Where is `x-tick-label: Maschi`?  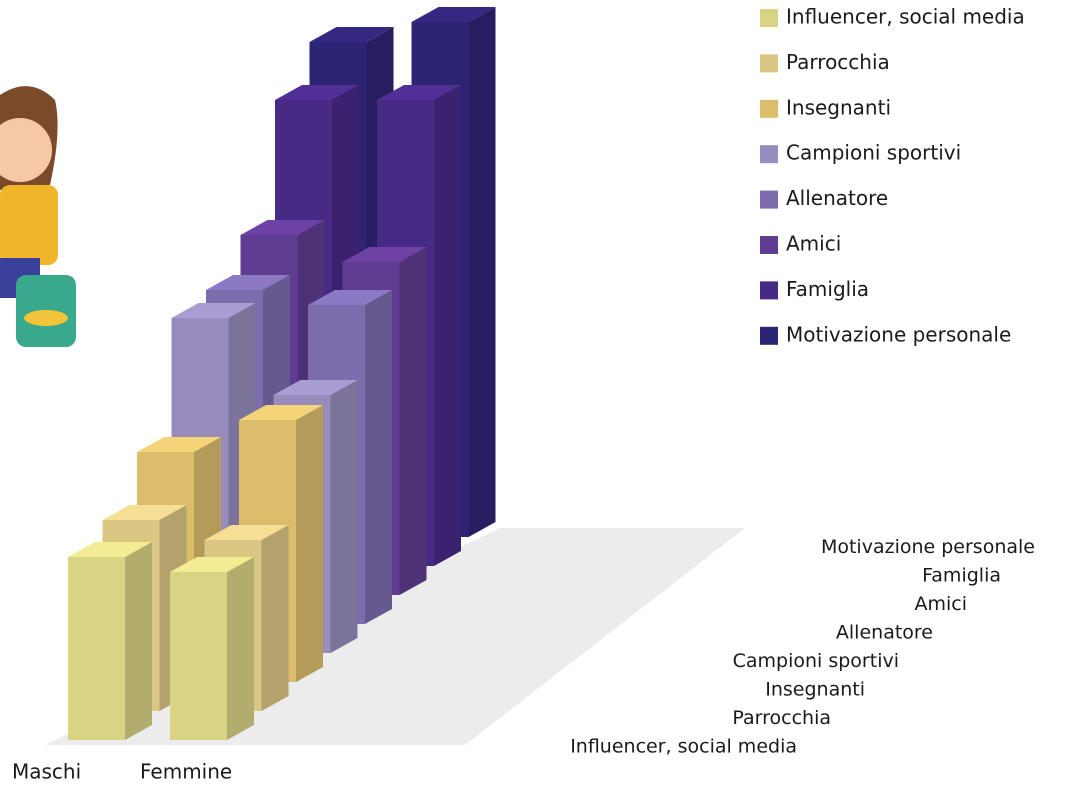 x-tick-label: Maschi is located at coordinates (46, 772).